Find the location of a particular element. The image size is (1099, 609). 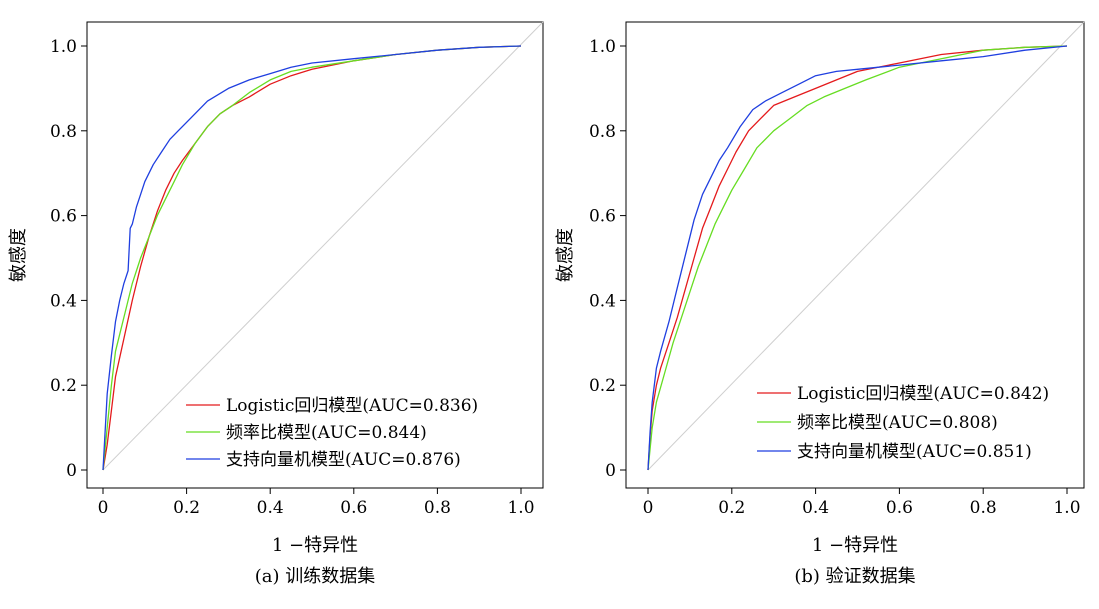

legend-label: Logistic回归模型(AUC=0.842) is located at coordinates (923, 394).